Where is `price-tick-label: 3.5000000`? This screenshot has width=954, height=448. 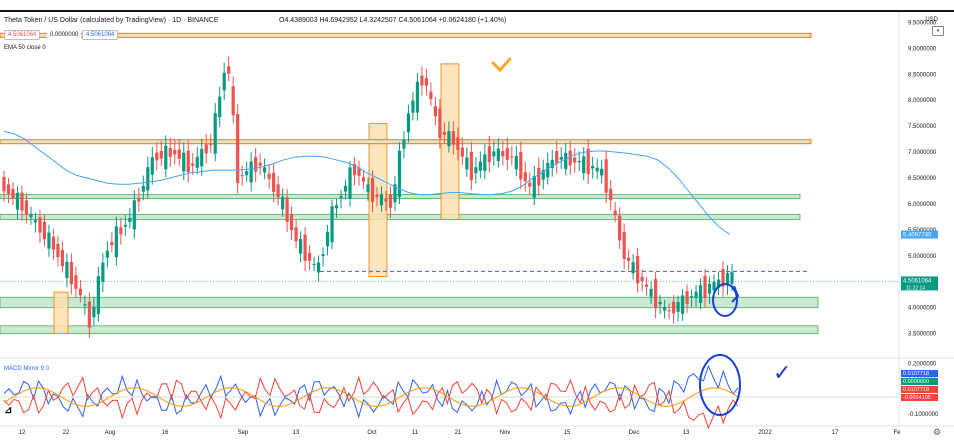 price-tick-label: 3.5000000 is located at coordinates (922, 335).